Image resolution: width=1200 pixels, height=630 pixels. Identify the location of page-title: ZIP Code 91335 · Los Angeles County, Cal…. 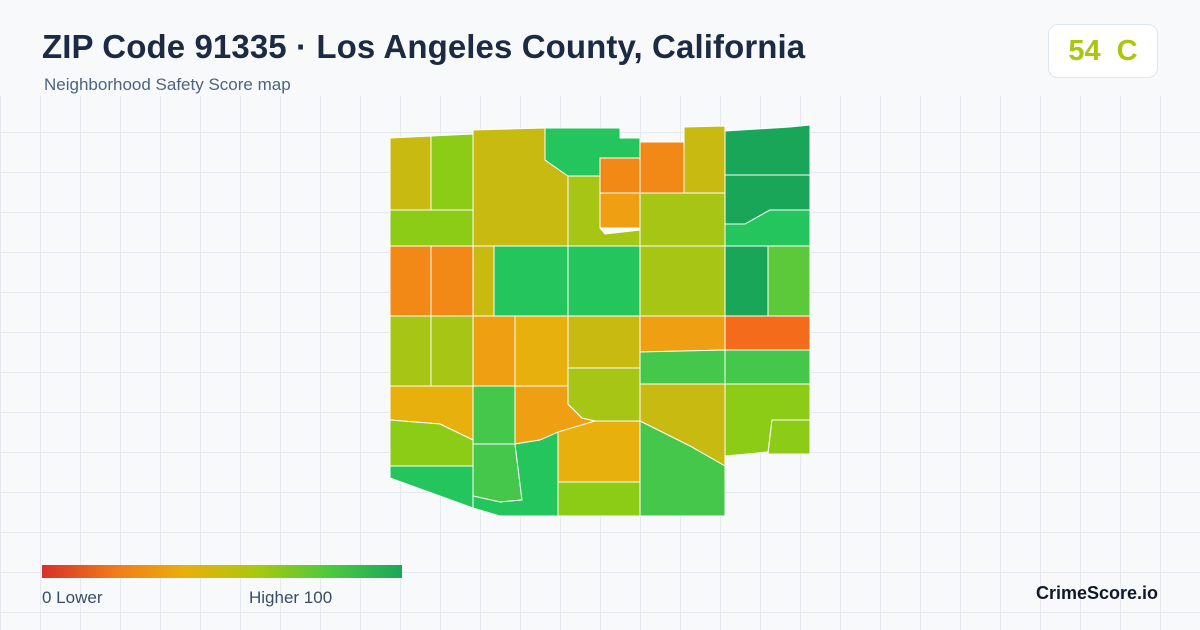
(424, 46).